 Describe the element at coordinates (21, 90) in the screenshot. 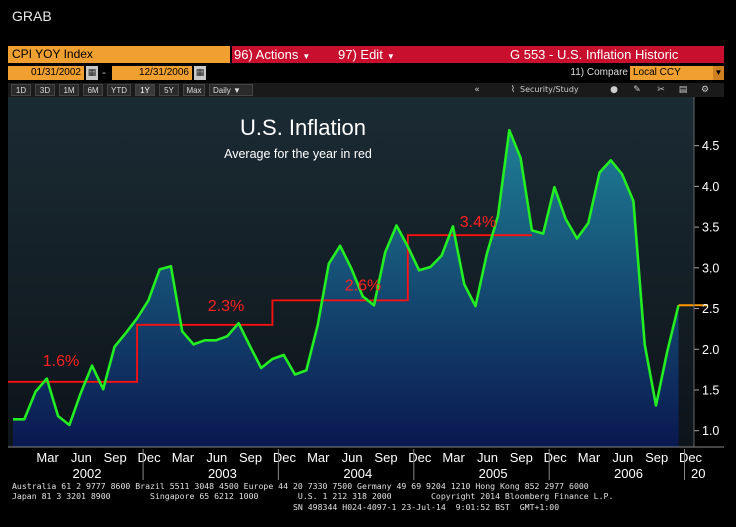

I see `range-button-1d: 1D` at that location.